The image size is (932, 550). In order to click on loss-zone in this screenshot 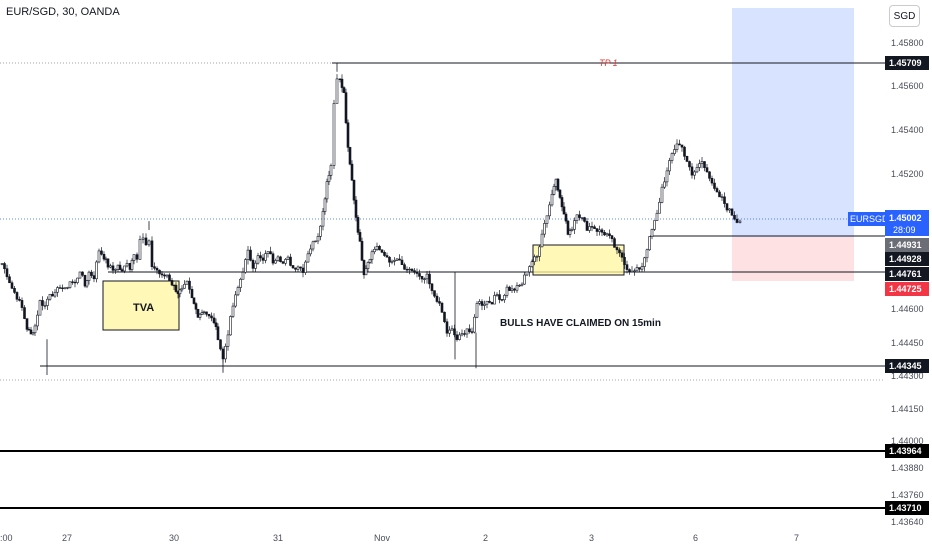, I will do `click(793, 259)`.